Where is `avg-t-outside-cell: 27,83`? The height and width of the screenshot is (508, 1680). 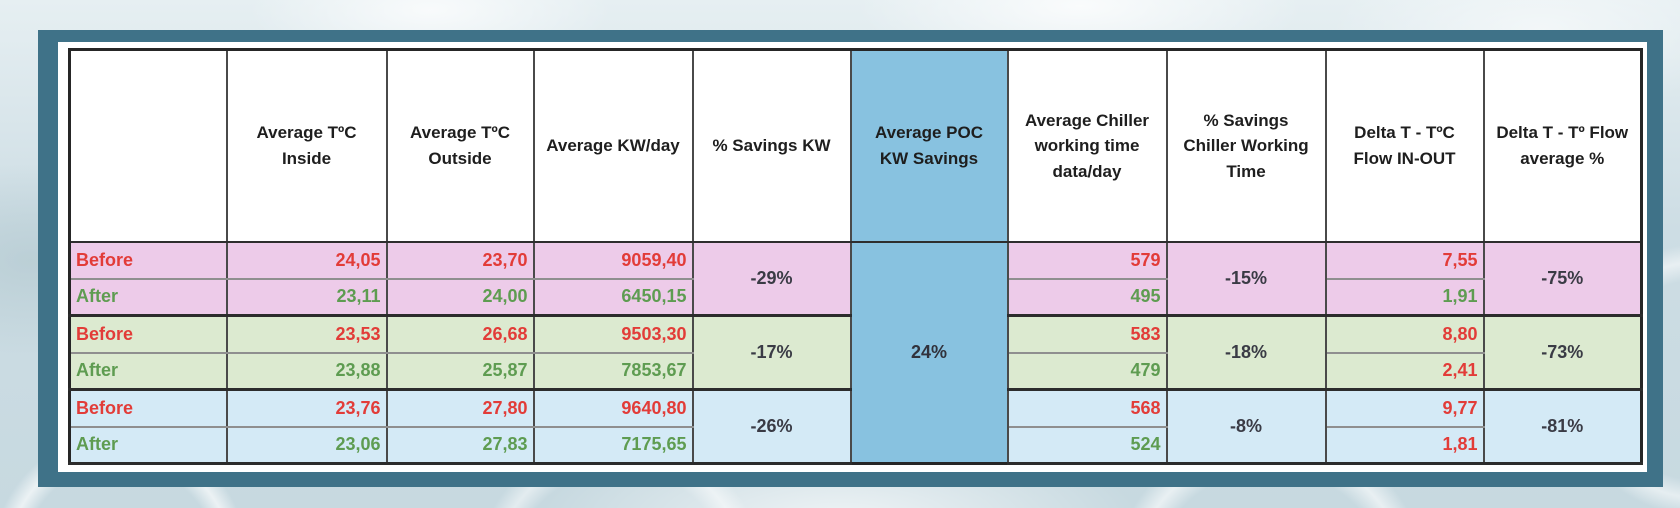
avg-t-outside-cell: 27,83 is located at coordinates (460, 445).